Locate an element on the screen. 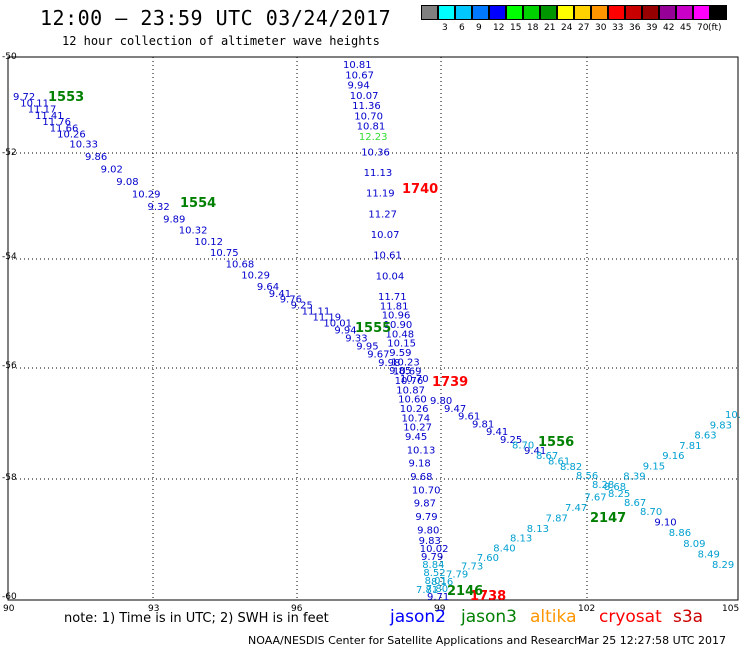  legend-label: (ft) is located at coordinates (715, 28).